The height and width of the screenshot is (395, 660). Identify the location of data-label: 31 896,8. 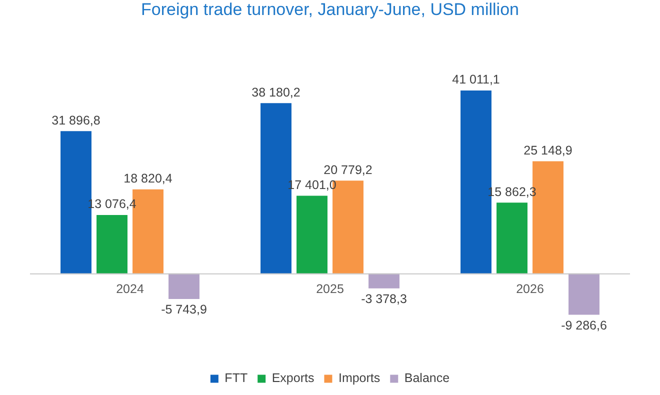
(76, 120).